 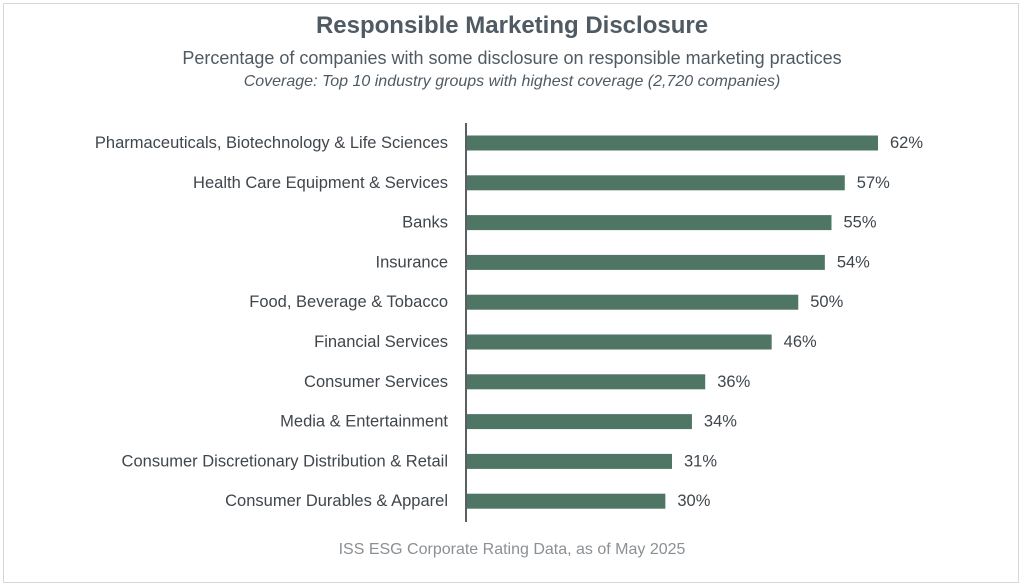 I want to click on value-label: 30%, so click(x=693, y=501).